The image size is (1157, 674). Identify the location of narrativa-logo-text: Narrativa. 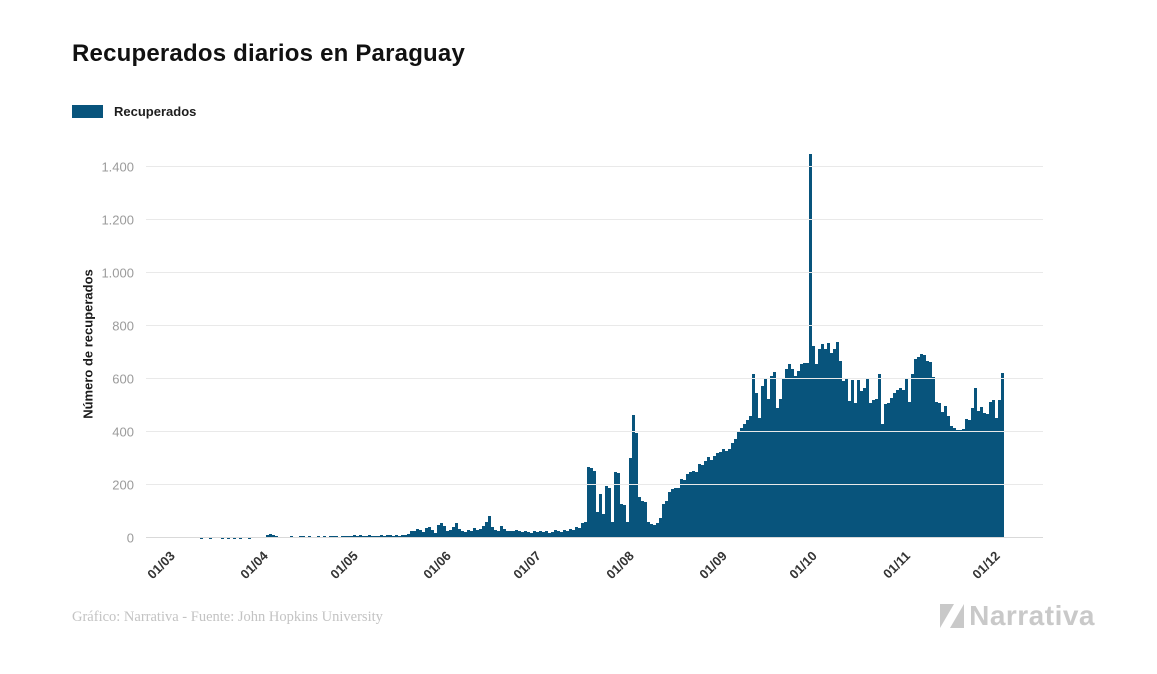
(1032, 615).